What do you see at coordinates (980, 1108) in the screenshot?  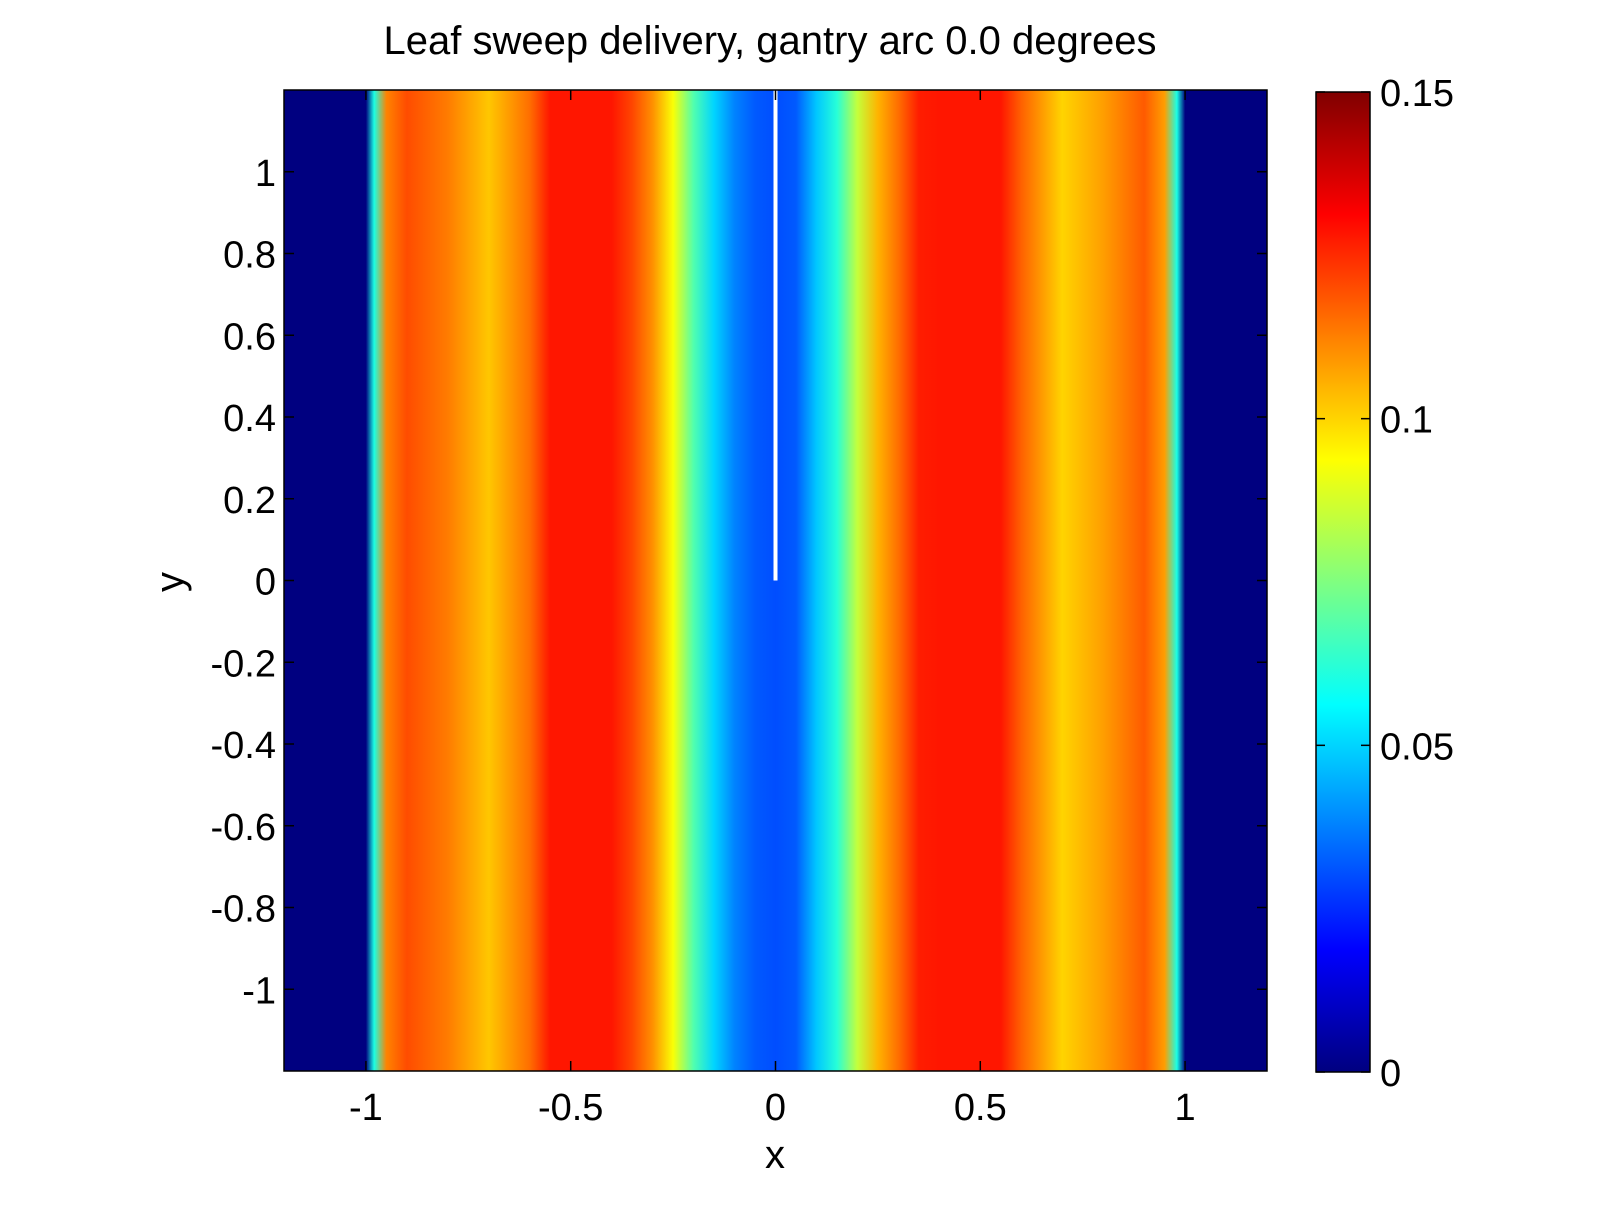 I see `x-tick-label: 0.5` at bounding box center [980, 1108].